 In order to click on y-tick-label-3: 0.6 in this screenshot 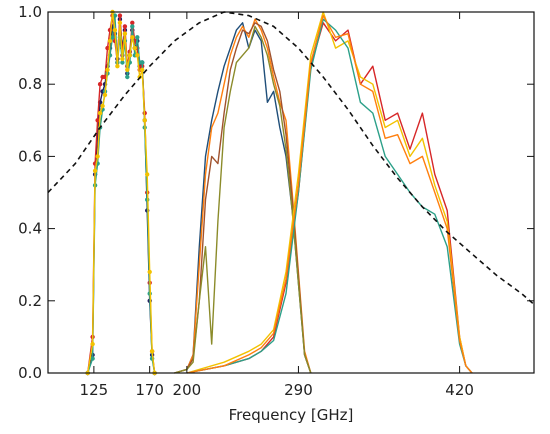, I will do `click(30, 156)`.